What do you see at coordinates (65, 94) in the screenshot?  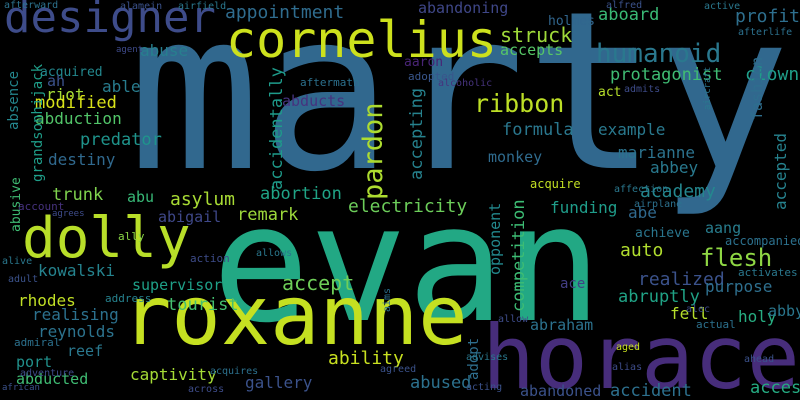 I see `word: riot` at bounding box center [65, 94].